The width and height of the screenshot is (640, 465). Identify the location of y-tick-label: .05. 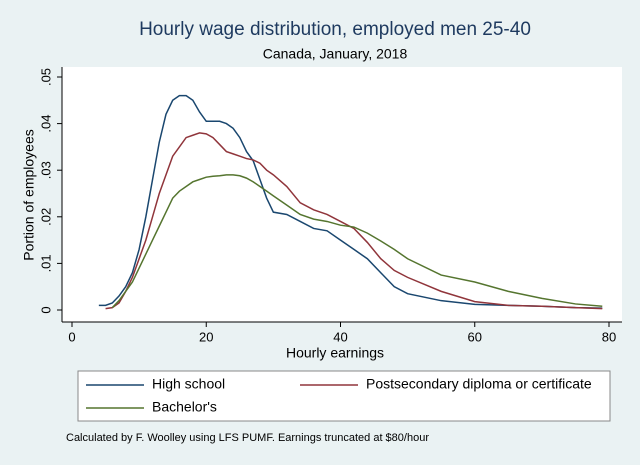
(45, 77).